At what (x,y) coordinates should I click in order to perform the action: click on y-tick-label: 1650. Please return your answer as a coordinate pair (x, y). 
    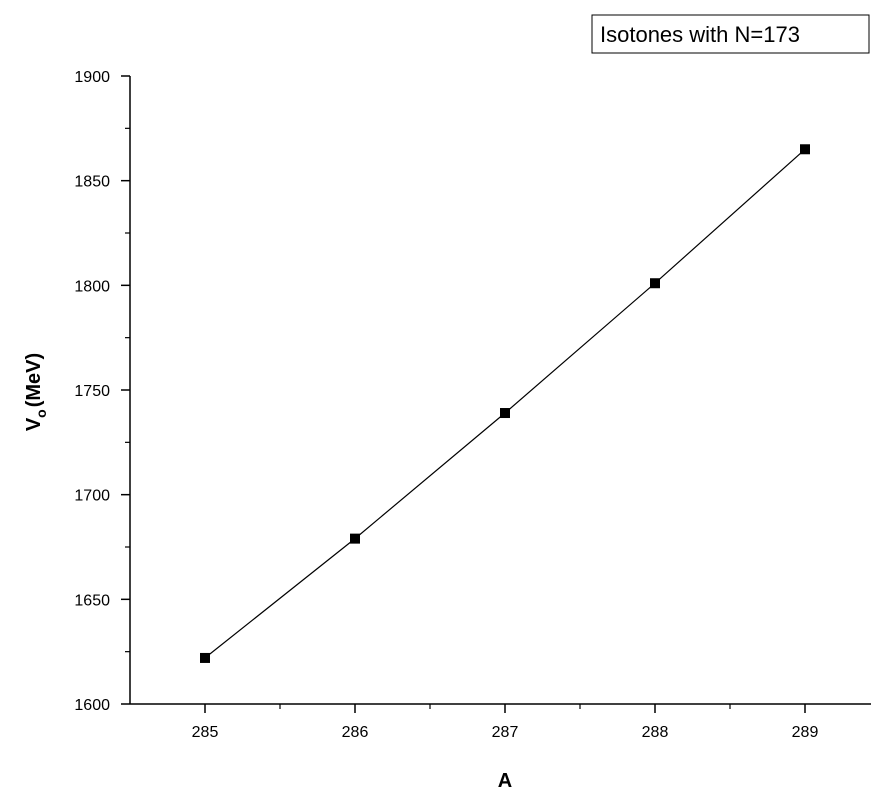
    Looking at the image, I should click on (92, 600).